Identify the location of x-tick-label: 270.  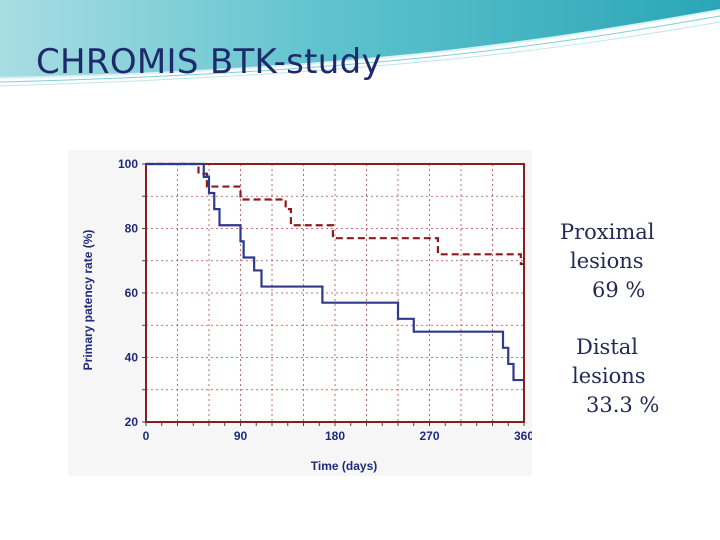
(429, 436).